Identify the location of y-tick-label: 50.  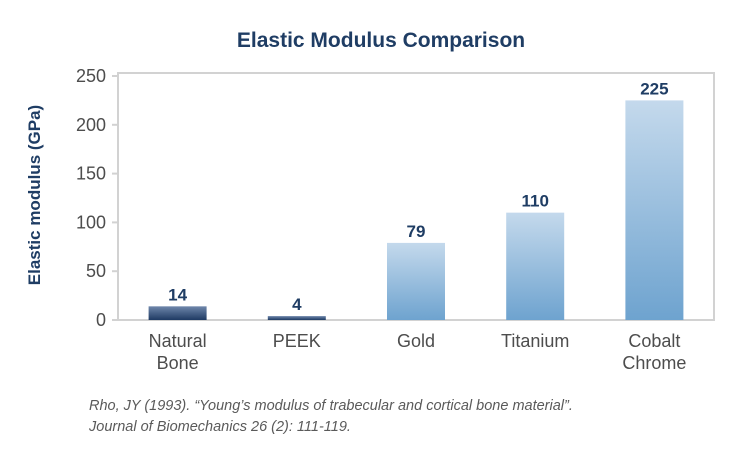
(96, 271).